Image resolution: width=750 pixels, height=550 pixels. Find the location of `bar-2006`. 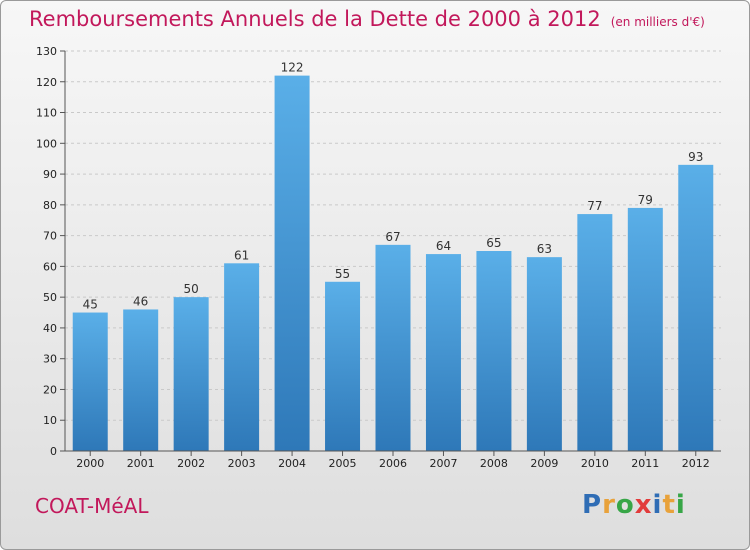

bar-2006 is located at coordinates (393, 347).